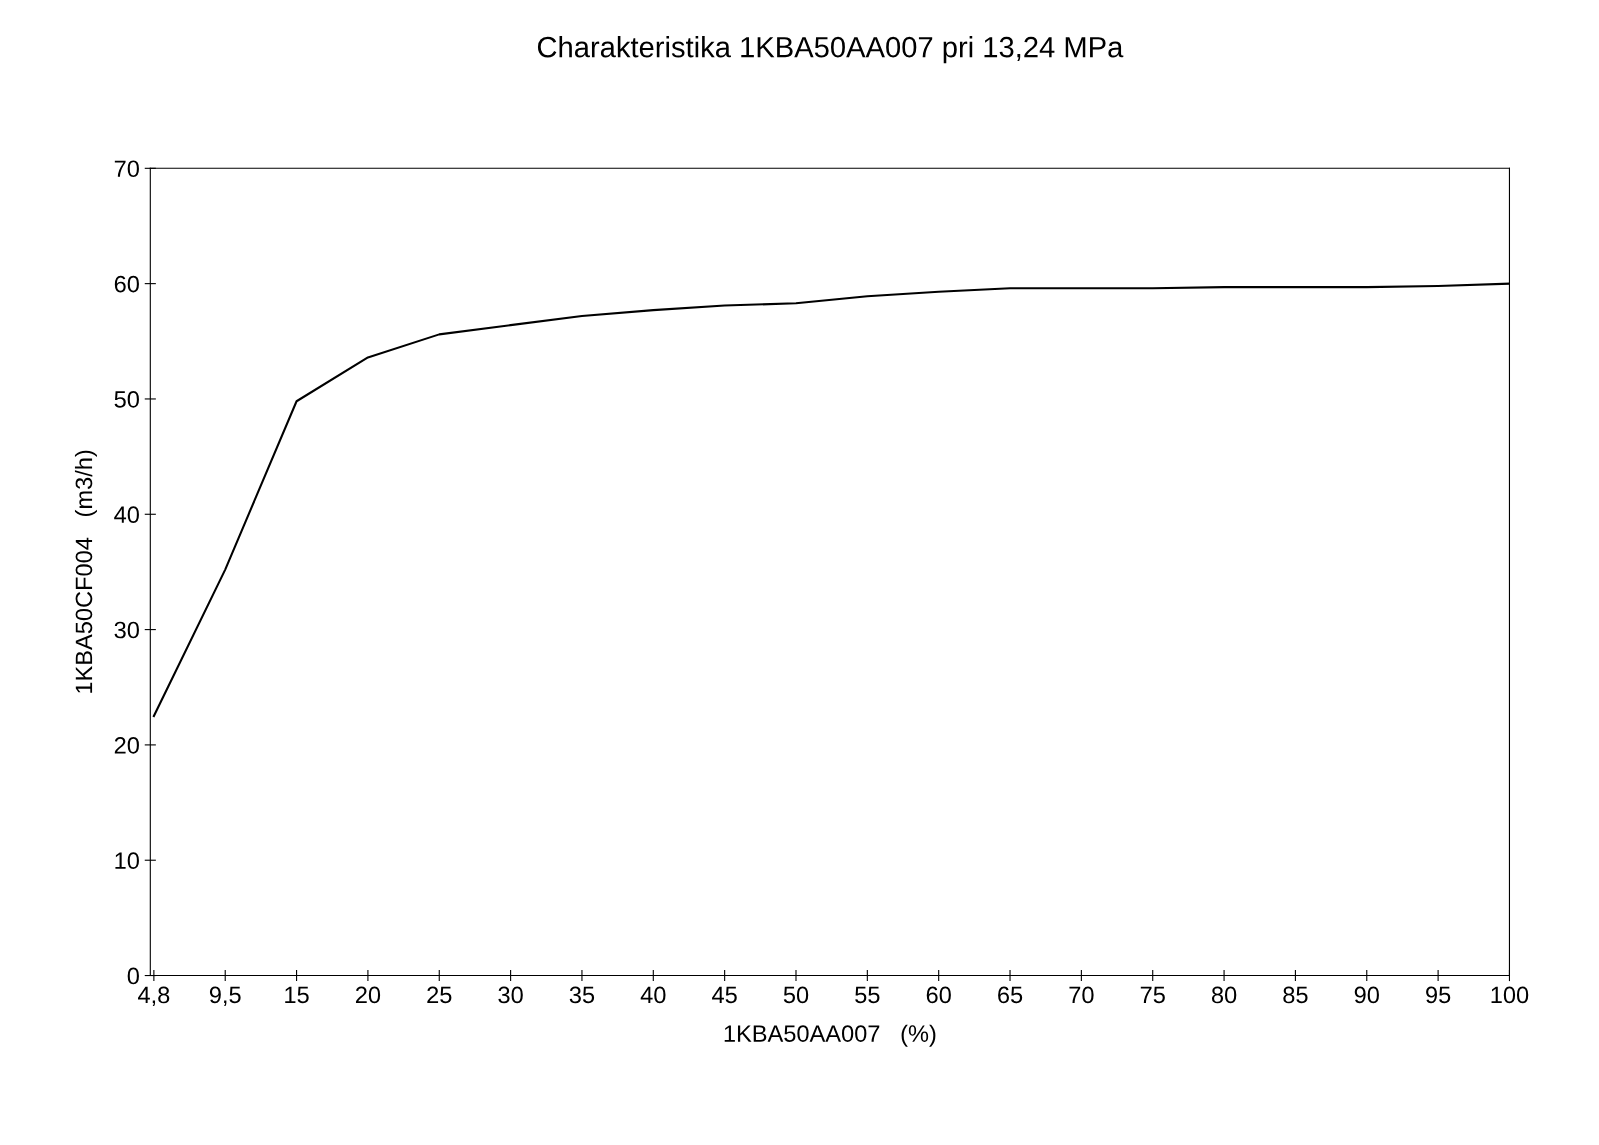  Describe the element at coordinates (1510, 995) in the screenshot. I see `x-tick-label: 100` at that location.